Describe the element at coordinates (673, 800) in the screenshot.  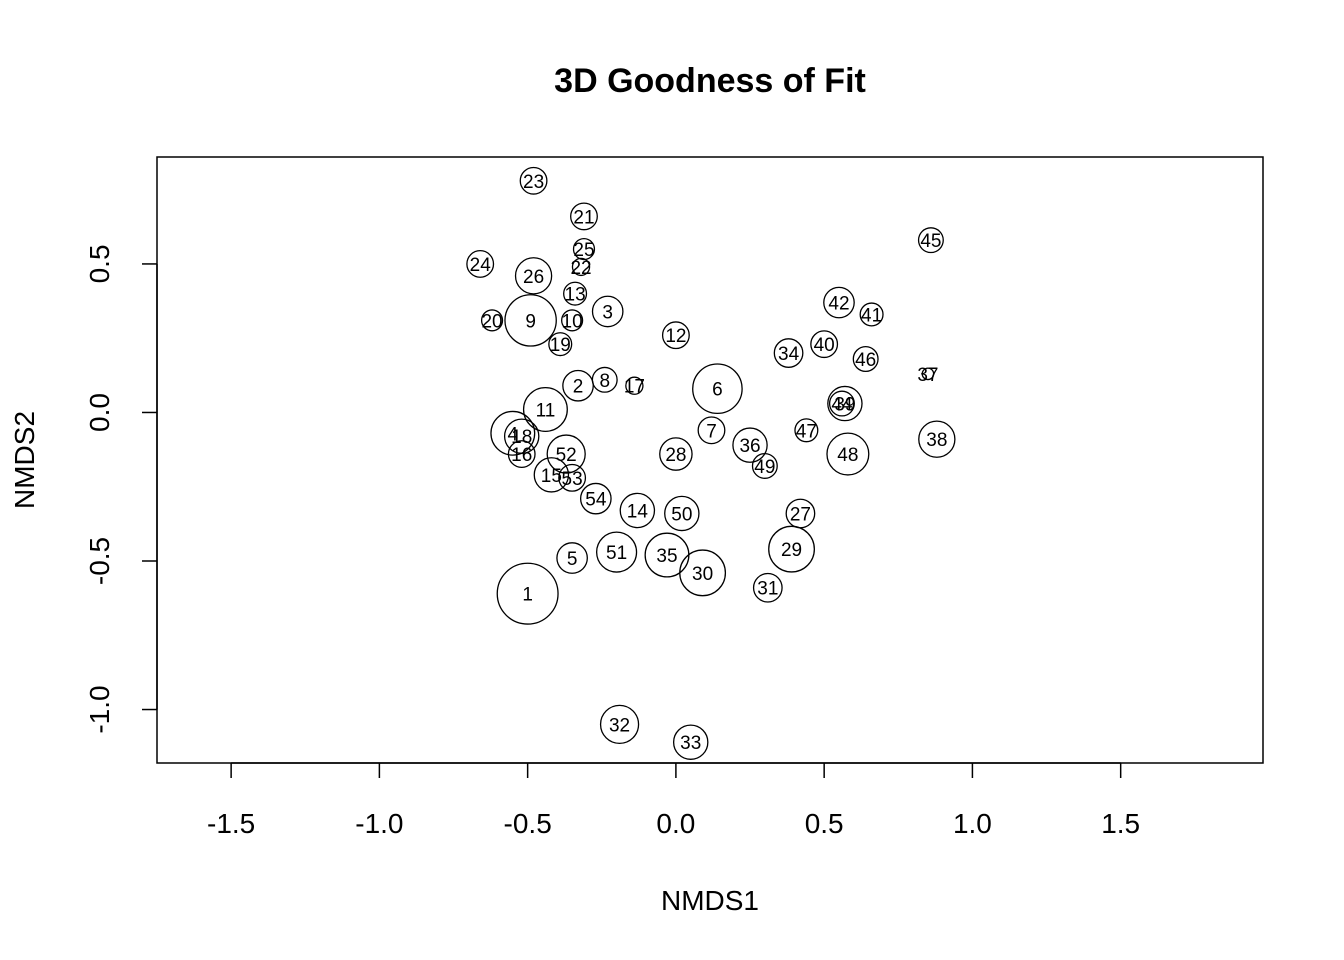
I see `x-axis: -1.5 -1.0 -0.5 0.0 0.5 1.0 1.5` at that location.